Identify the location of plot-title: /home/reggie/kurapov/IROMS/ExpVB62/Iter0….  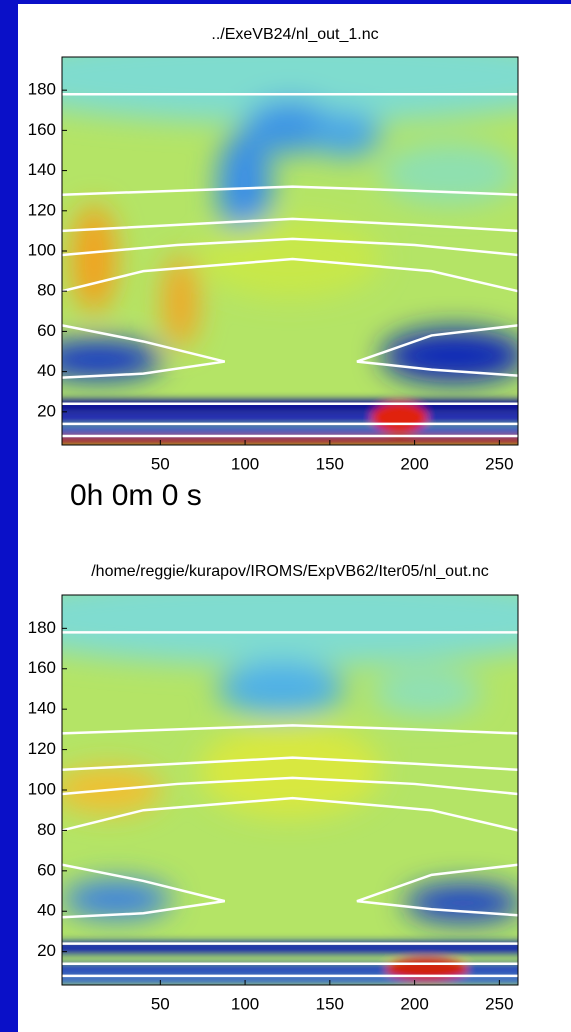
(290, 571).